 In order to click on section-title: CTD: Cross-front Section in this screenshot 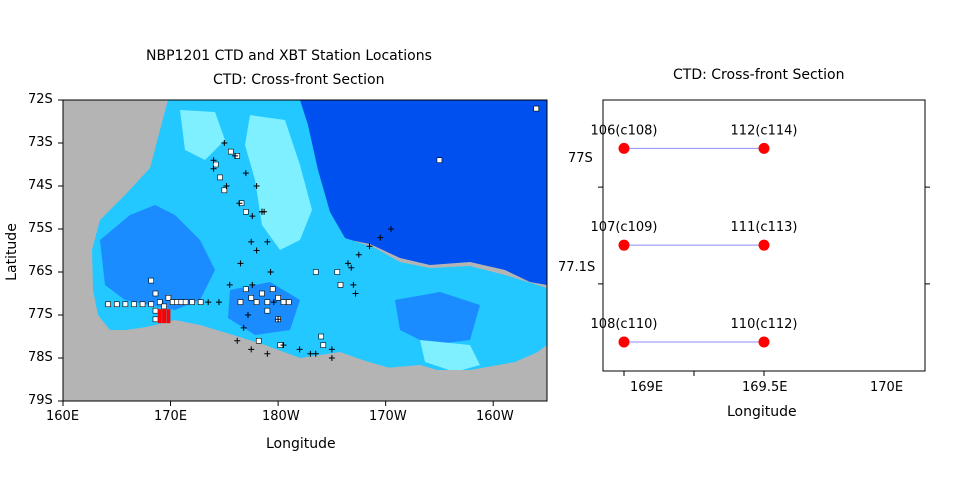, I will do `click(759, 75)`.